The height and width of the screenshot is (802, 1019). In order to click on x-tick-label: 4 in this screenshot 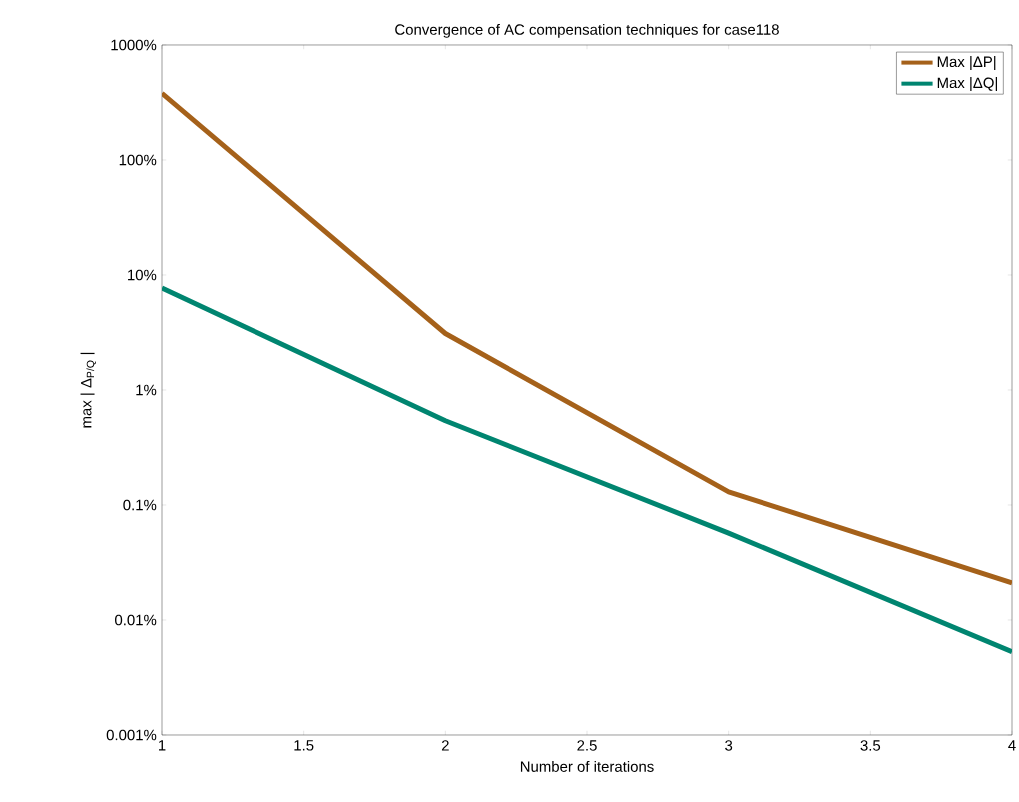, I will do `click(1012, 745)`.